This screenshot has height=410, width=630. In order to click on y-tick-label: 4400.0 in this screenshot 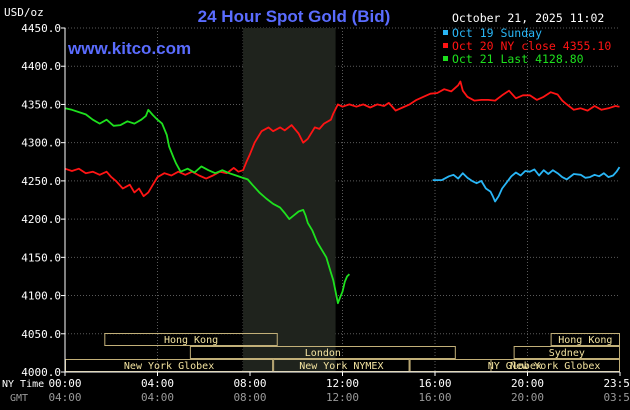, I will do `click(41, 66)`.